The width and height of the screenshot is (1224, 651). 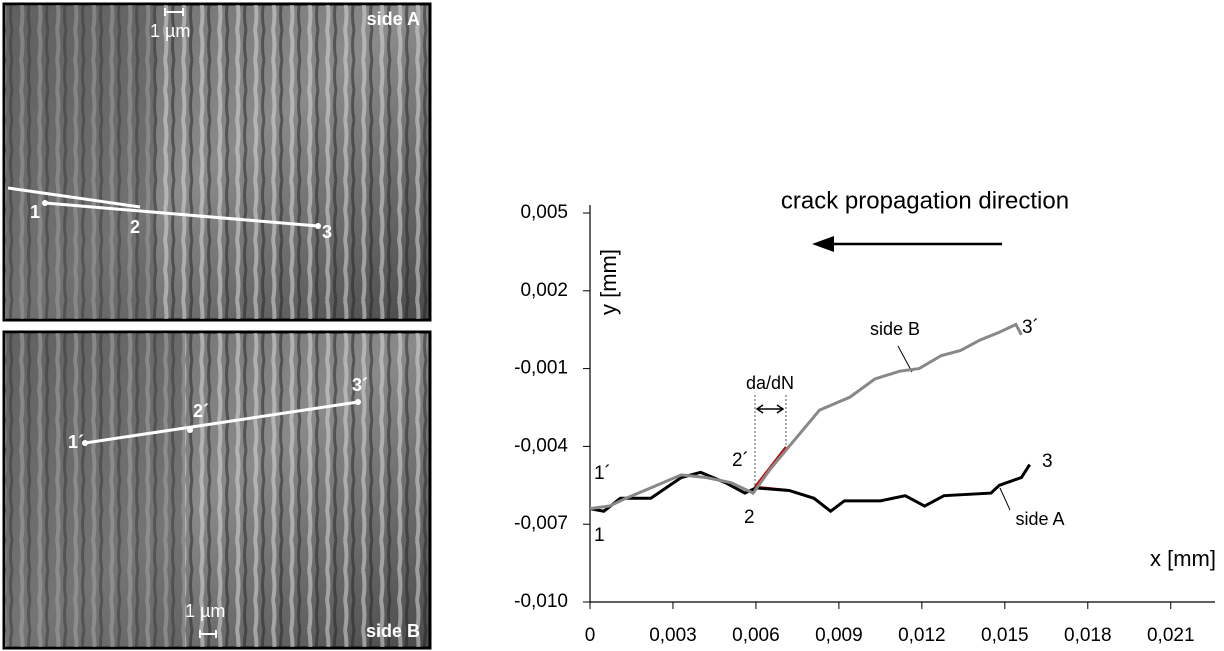 What do you see at coordinates (599, 535) in the screenshot?
I see `annotation: 1` at bounding box center [599, 535].